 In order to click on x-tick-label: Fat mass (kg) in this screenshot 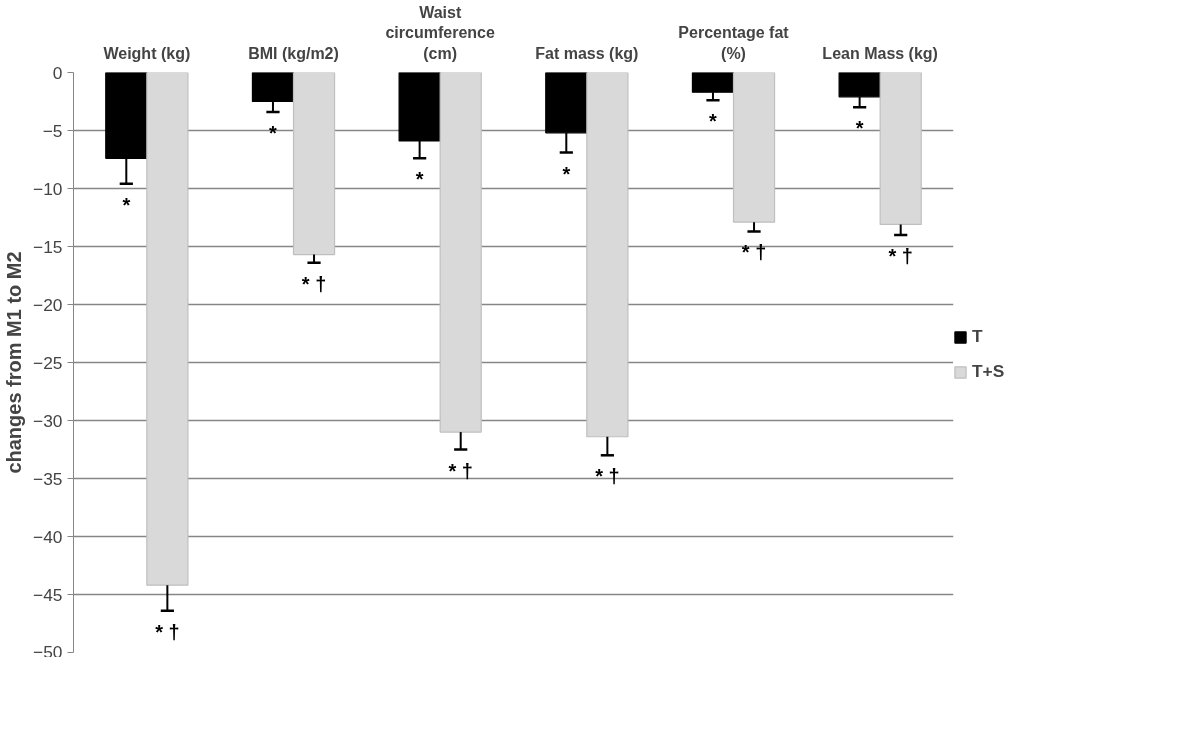, I will do `click(587, 53)`.